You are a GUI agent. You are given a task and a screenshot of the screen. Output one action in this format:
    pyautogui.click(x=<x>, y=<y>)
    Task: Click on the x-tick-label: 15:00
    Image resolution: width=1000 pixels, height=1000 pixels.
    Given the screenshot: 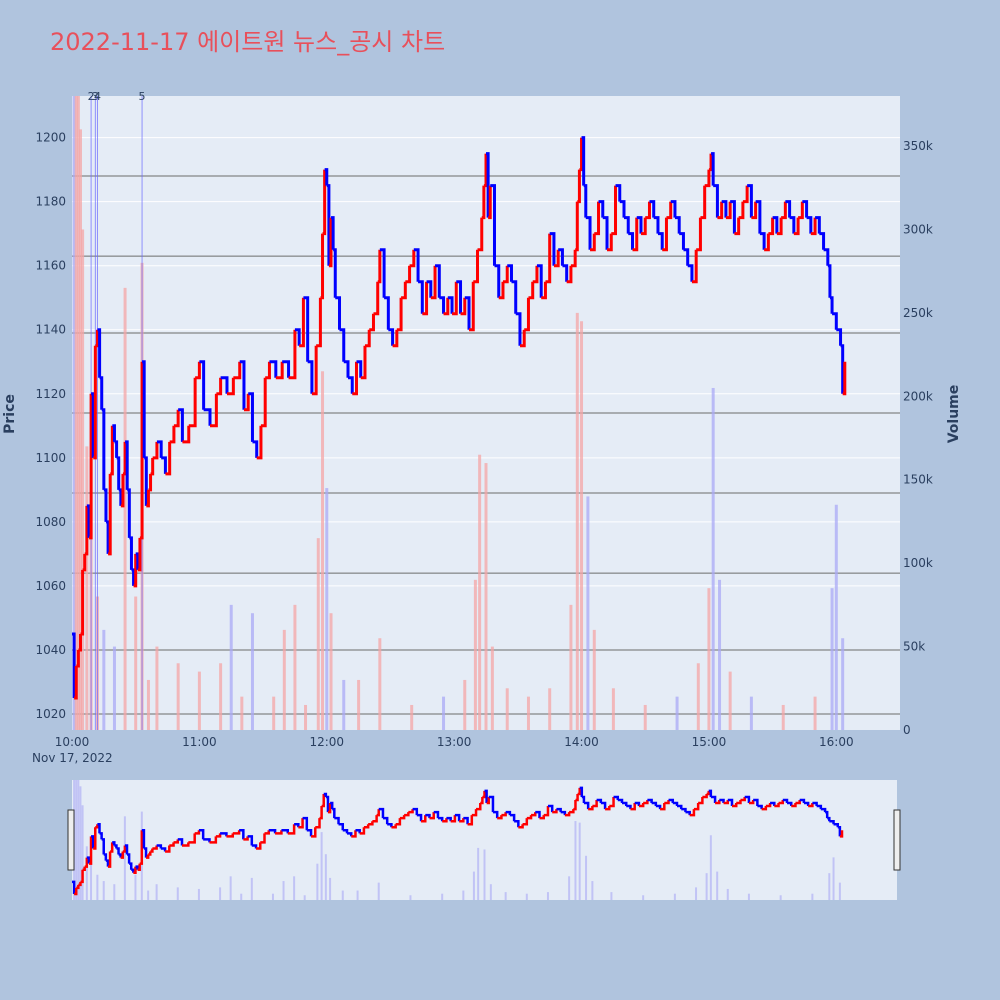 What is the action you would take?
    pyautogui.click(x=709, y=742)
    